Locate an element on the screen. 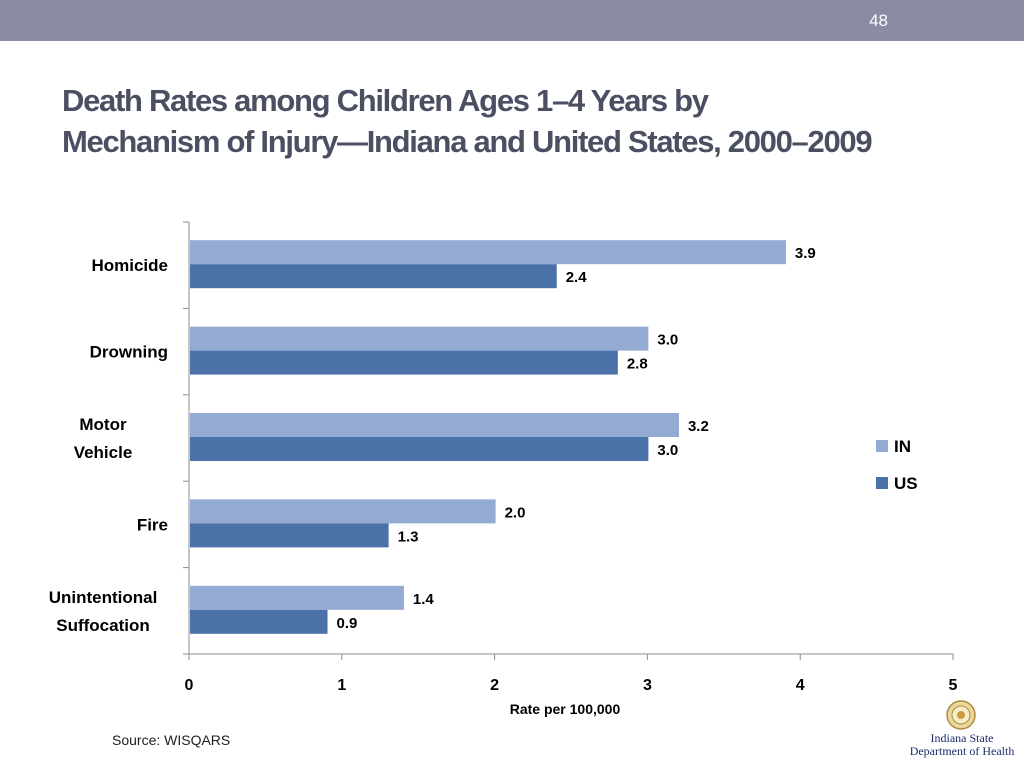  state-seal-icon is located at coordinates (961, 715).